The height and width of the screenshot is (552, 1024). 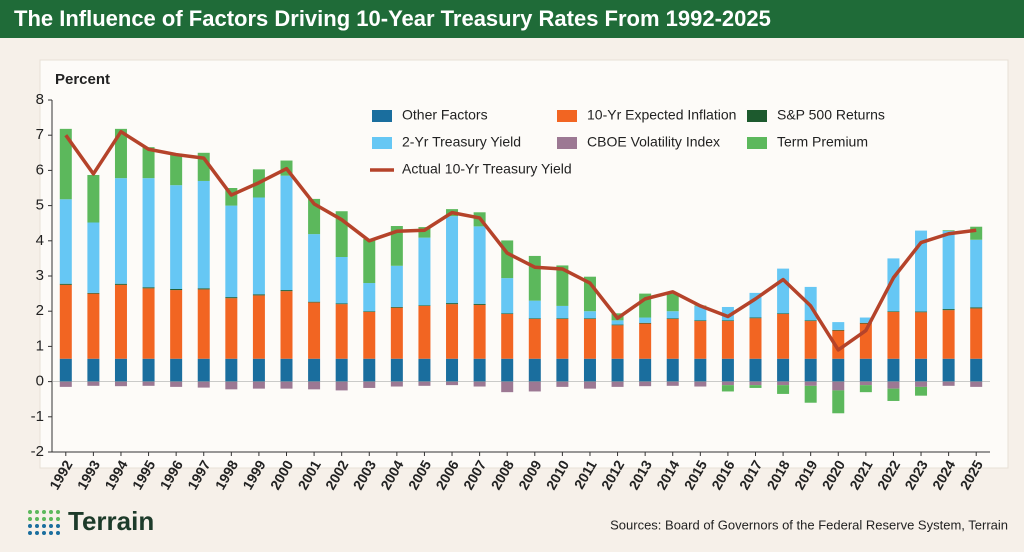 I want to click on y-tick-label: 3, so click(x=40, y=275).